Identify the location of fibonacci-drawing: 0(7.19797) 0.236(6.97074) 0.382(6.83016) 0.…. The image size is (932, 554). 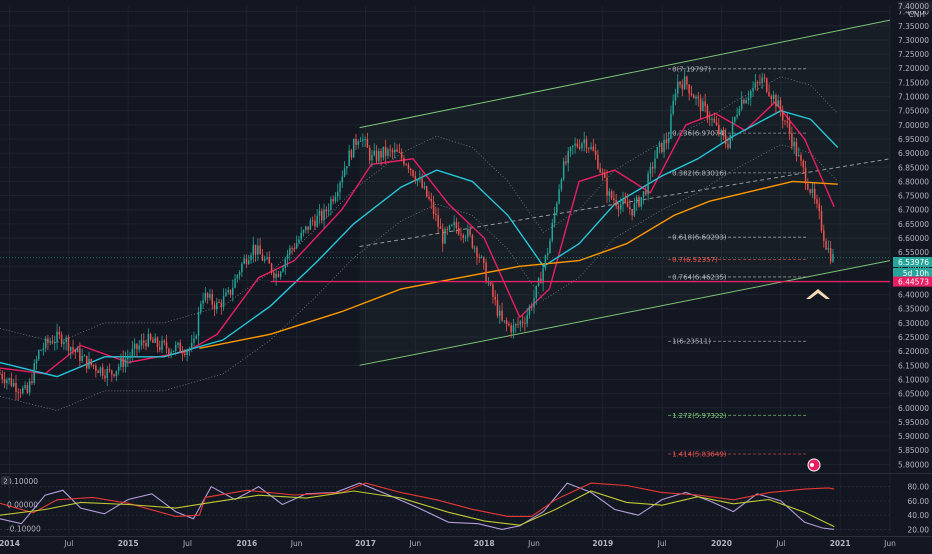
(737, 262).